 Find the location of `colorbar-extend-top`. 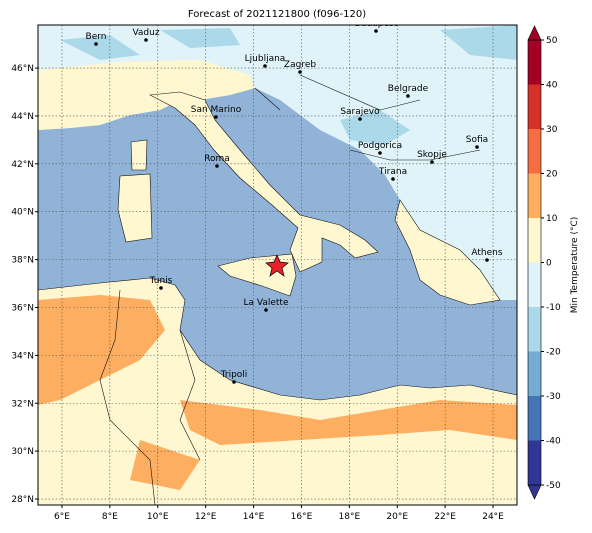

colorbar-extend-top is located at coordinates (534, 33).